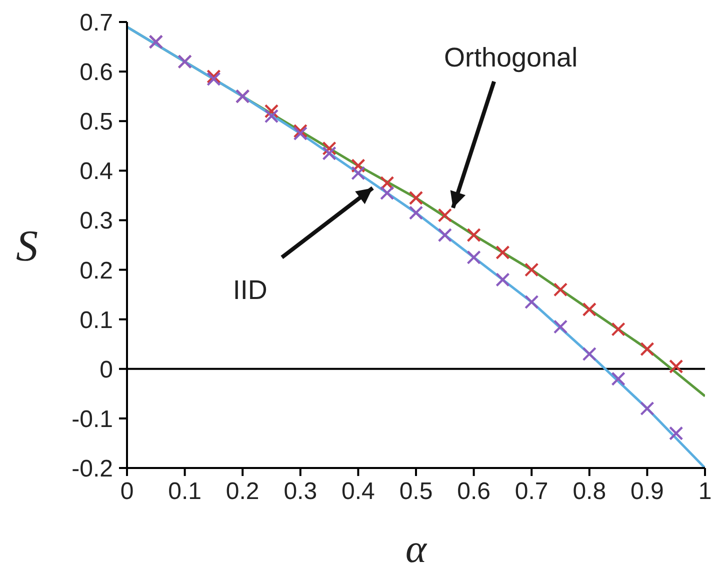  What do you see at coordinates (647, 492) in the screenshot?
I see `x-tick-label: 0.9` at bounding box center [647, 492].